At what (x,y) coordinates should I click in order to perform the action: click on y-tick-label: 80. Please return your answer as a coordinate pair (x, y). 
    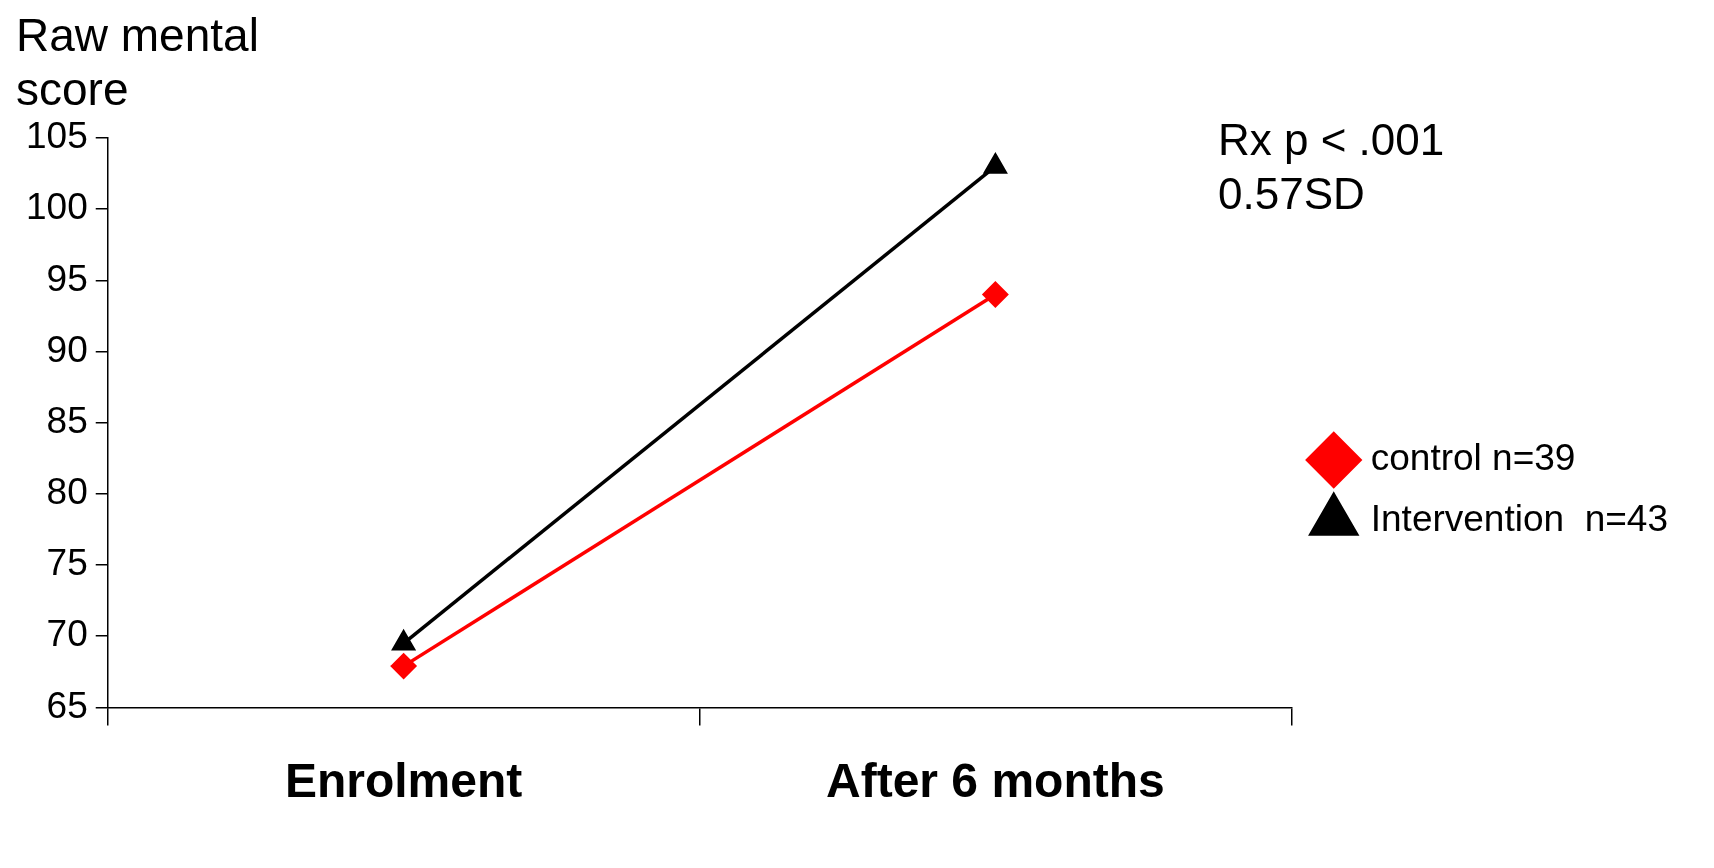
    Looking at the image, I should click on (67, 492).